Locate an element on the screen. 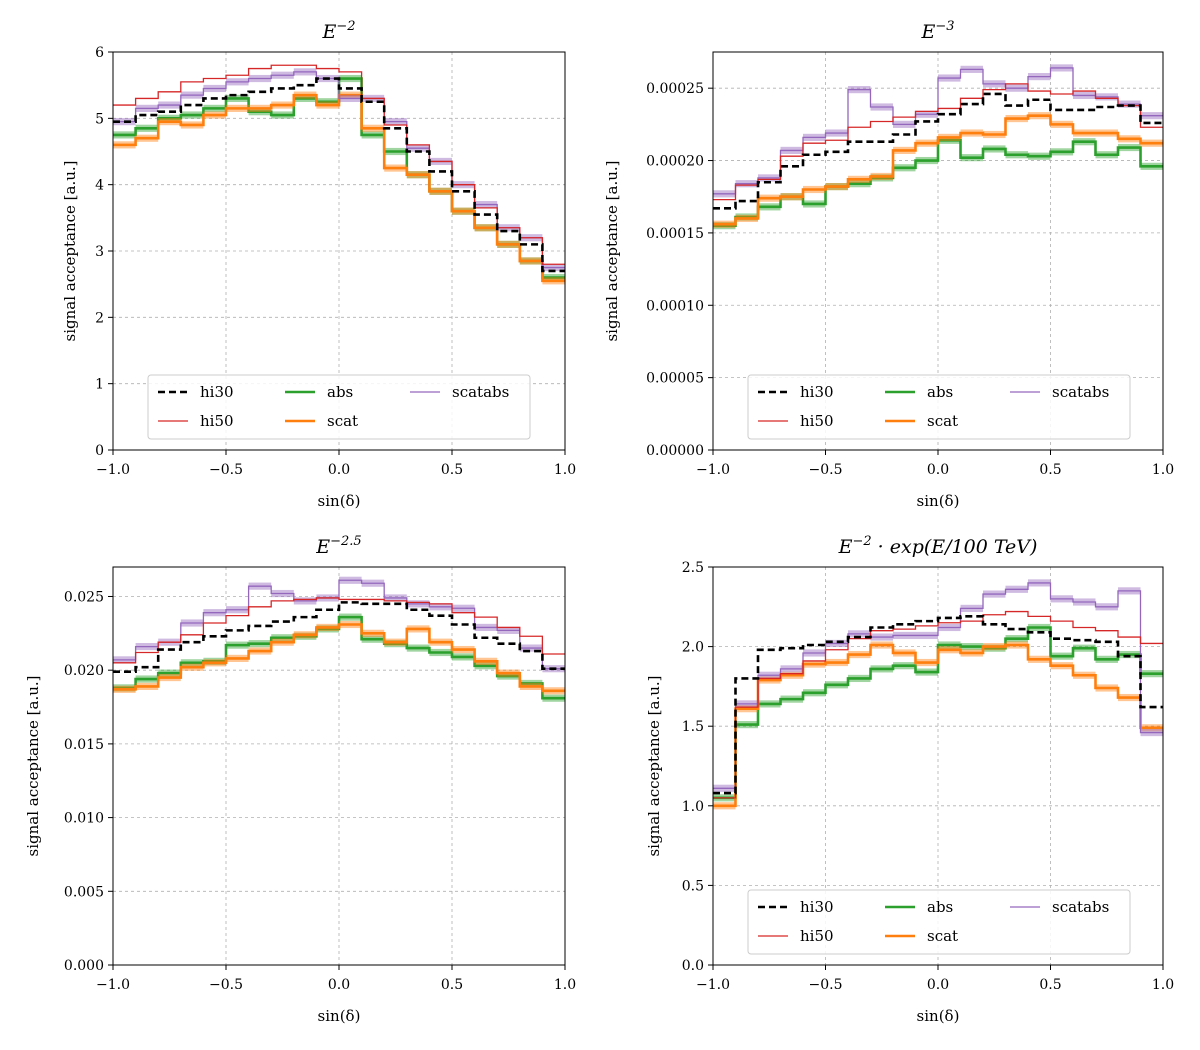  y-tick-label: 0.00015 is located at coordinates (675, 234).